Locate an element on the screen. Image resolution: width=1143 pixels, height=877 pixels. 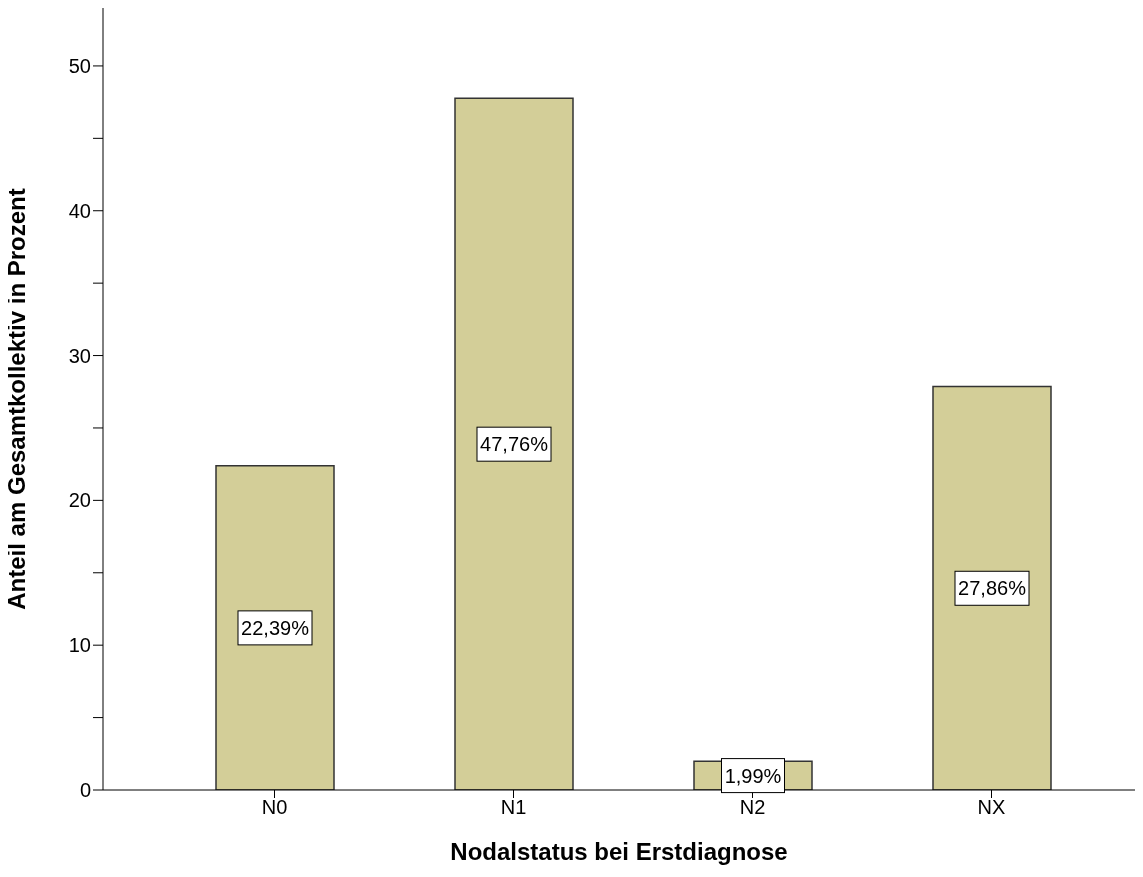
data-label: 1,99% is located at coordinates (753, 775).